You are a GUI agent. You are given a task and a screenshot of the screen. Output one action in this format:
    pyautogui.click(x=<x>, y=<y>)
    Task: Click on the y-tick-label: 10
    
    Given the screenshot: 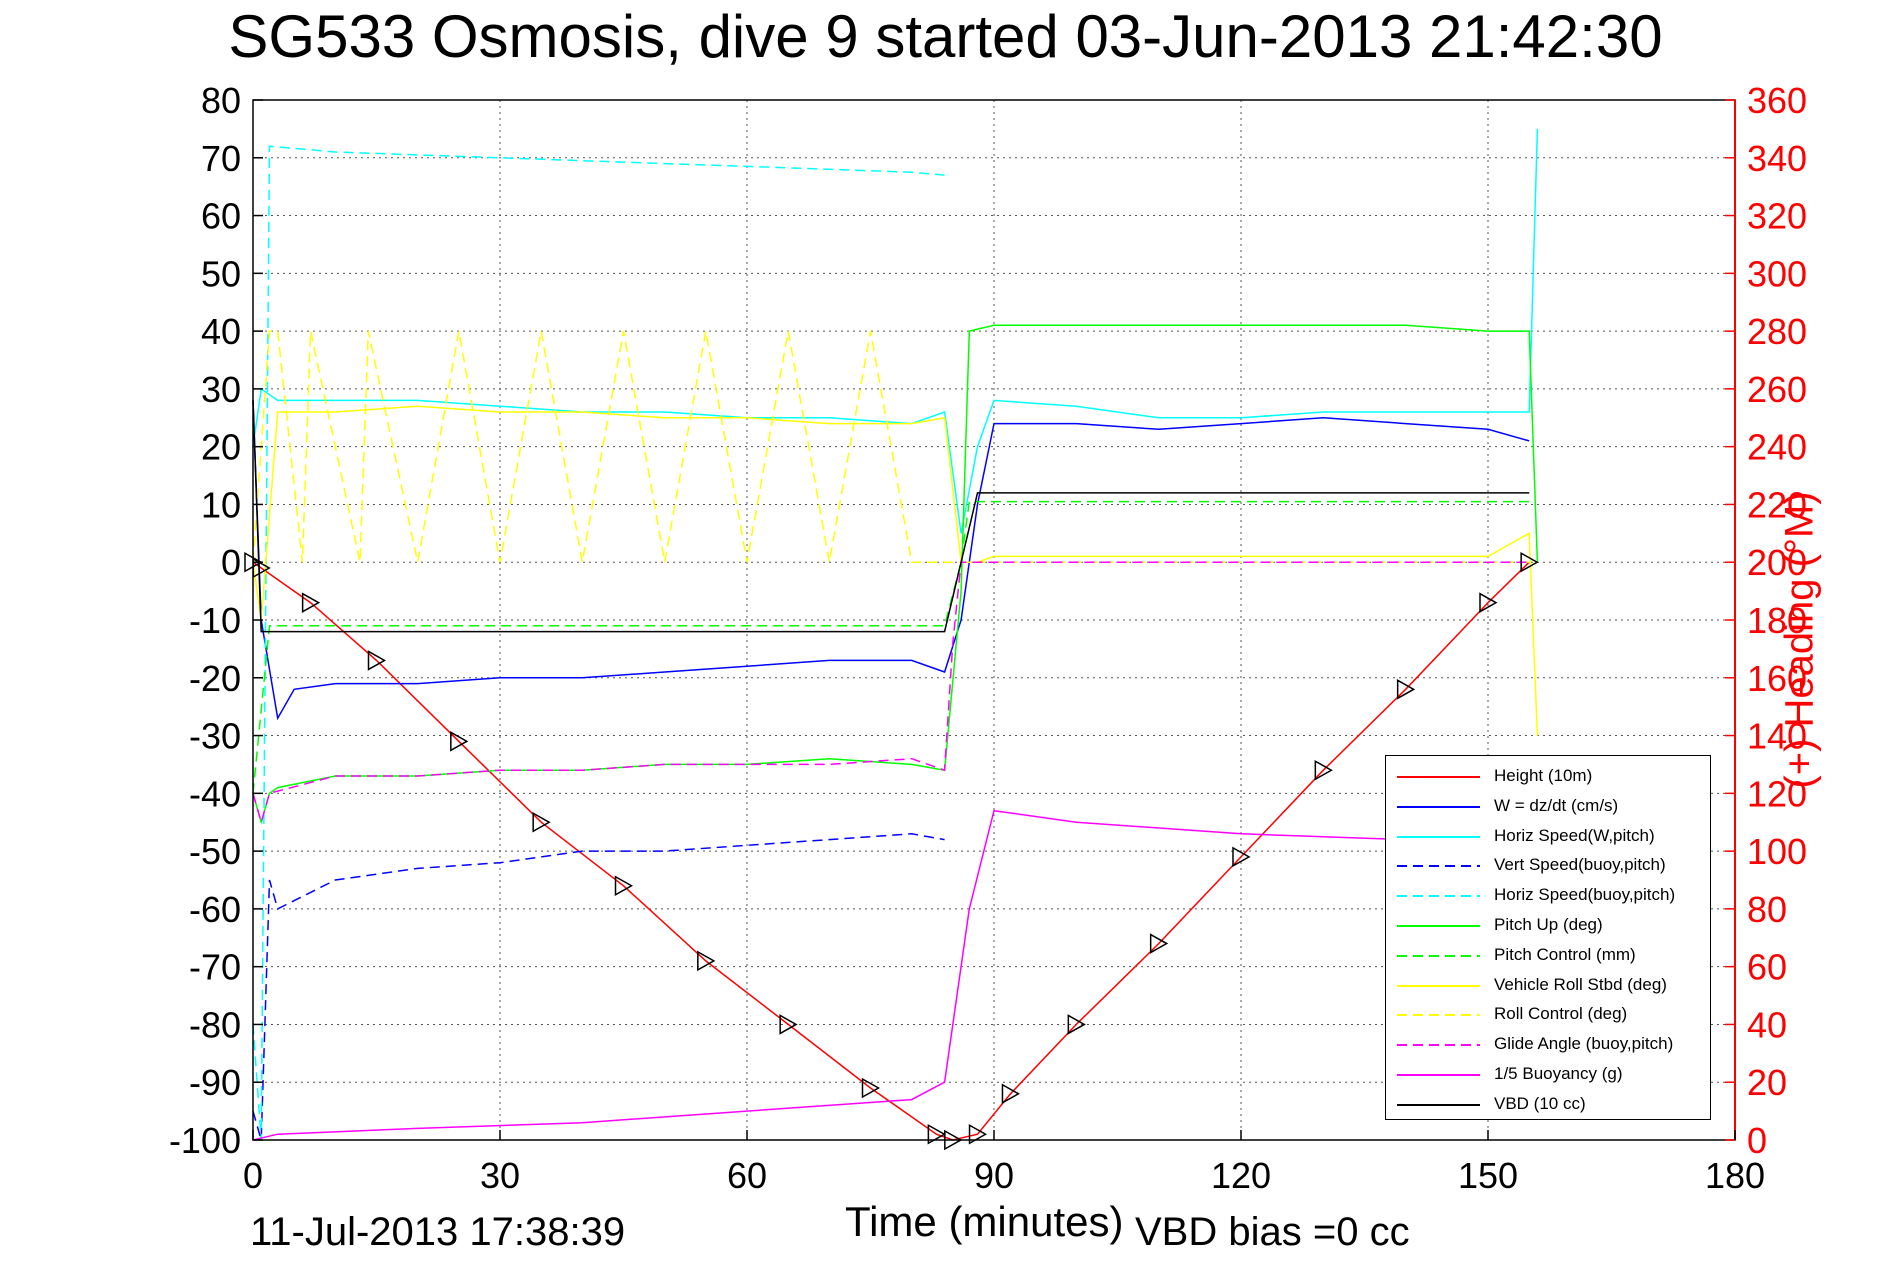 What is the action you would take?
    pyautogui.click(x=221, y=504)
    